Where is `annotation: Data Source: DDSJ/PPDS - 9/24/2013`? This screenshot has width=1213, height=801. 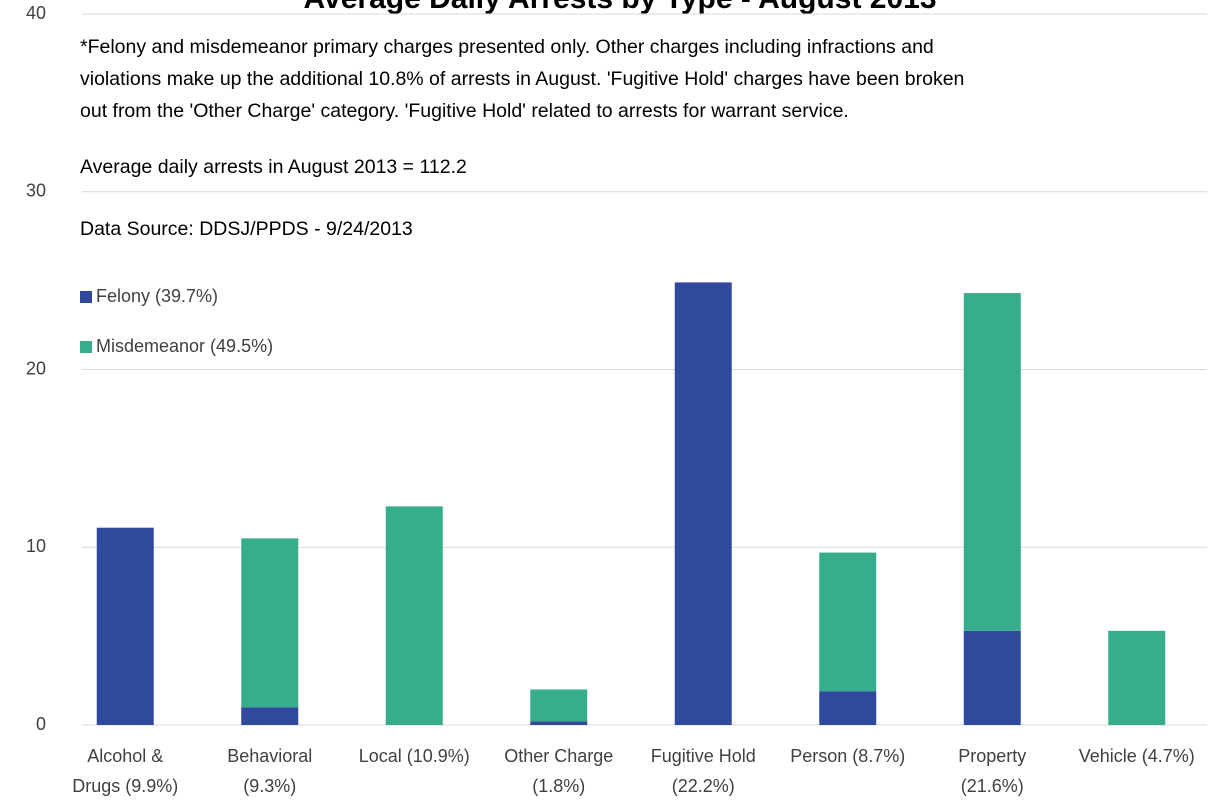
annotation: Data Source: DDSJ/PPDS - 9/24/2013 is located at coordinates (246, 229).